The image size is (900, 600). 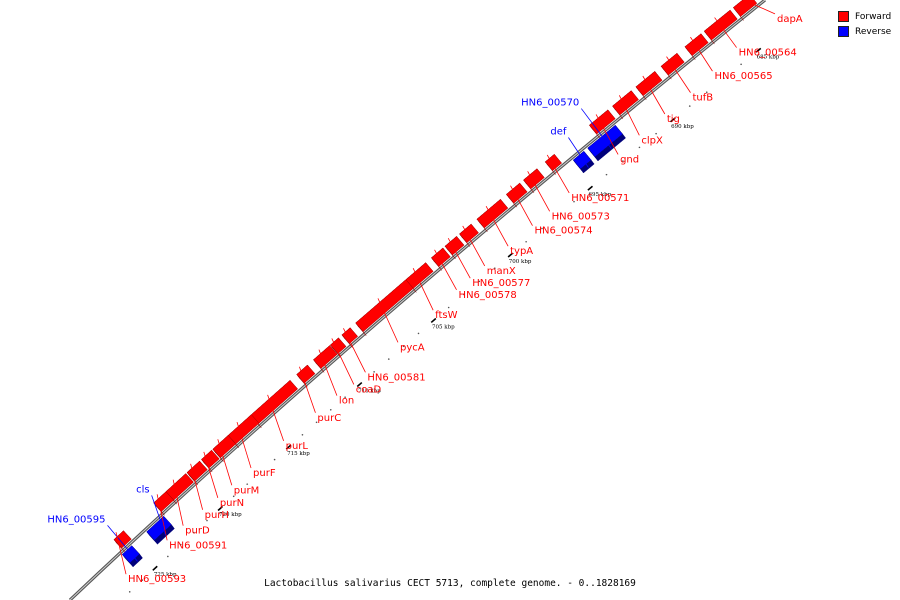 I want to click on gene-label-hn6_00581: HN6_00581, so click(x=396, y=377).